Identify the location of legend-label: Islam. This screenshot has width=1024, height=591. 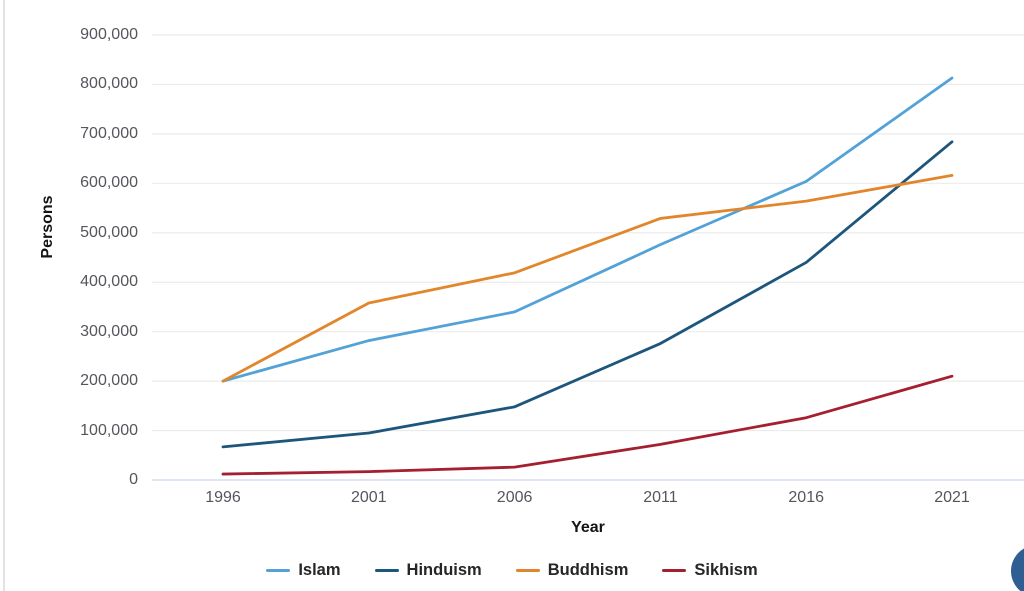
(319, 570).